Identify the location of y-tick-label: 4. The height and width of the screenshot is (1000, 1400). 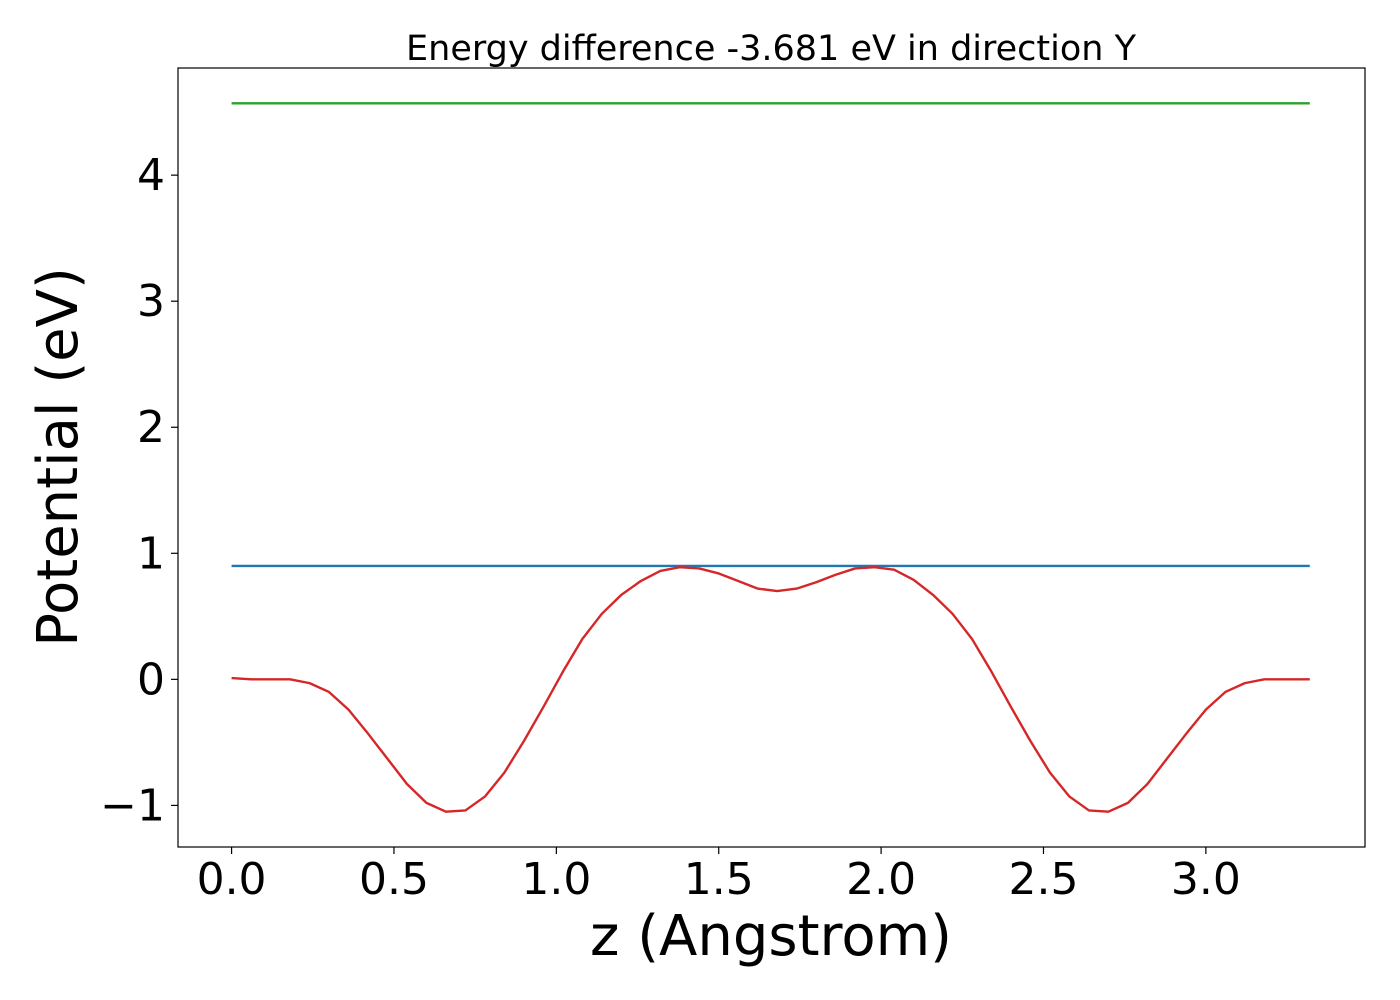
(151, 175).